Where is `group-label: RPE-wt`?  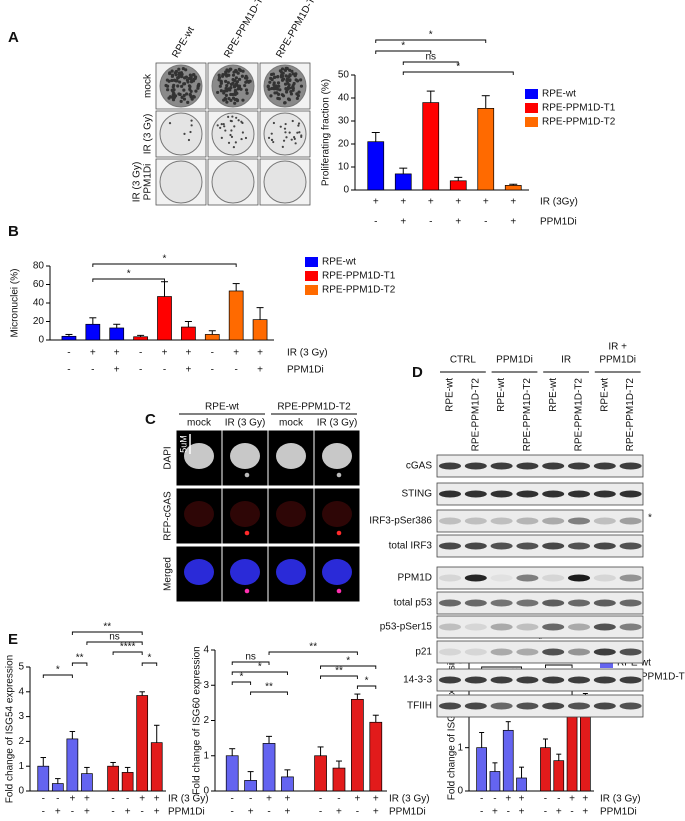 group-label: RPE-wt is located at coordinates (222, 407).